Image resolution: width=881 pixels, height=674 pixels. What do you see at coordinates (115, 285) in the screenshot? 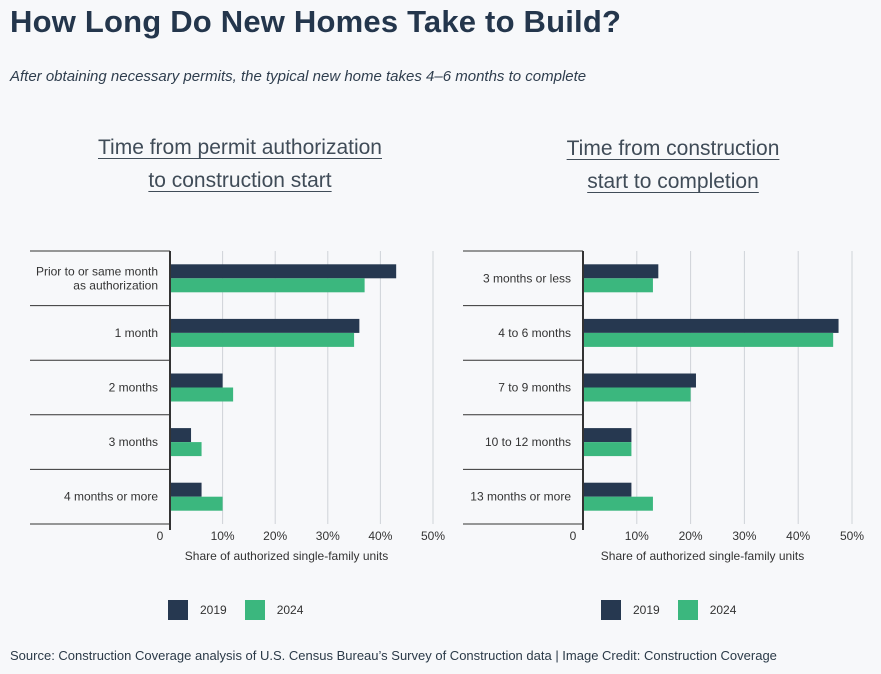
I see `category-label: as authorization` at bounding box center [115, 285].